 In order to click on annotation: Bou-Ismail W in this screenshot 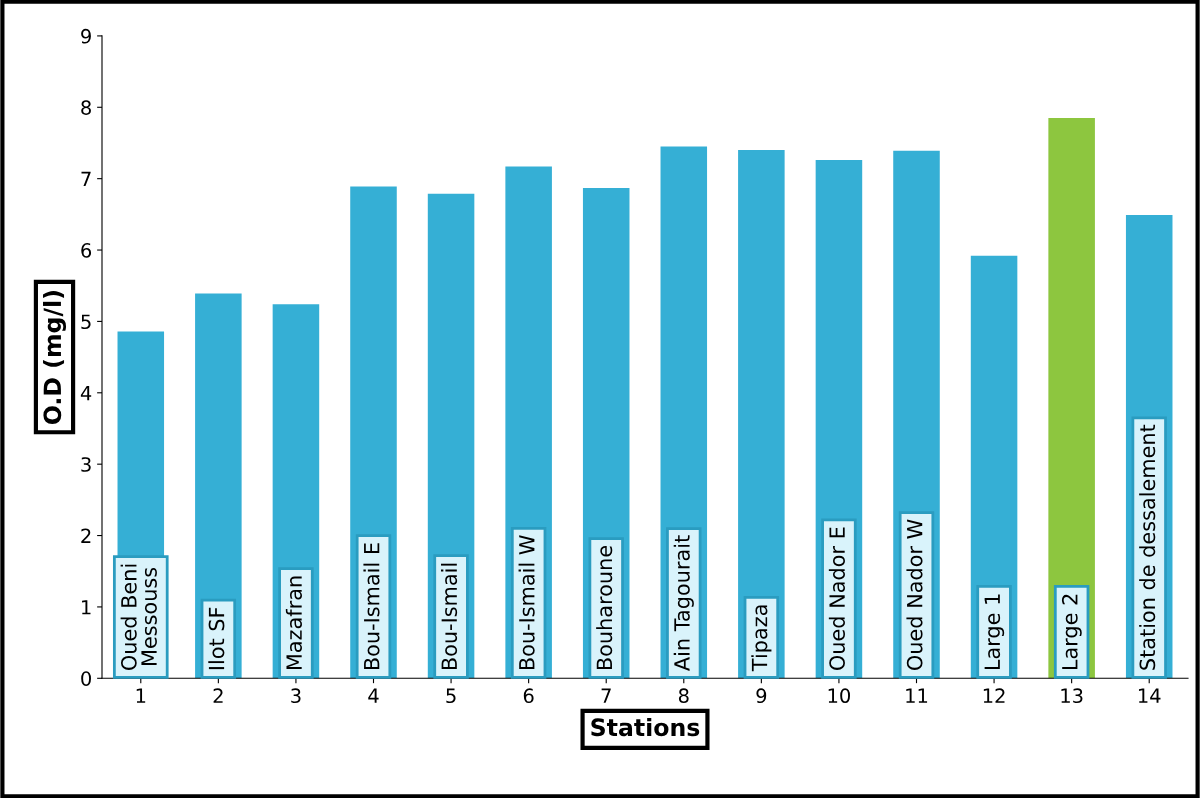, I will do `click(526, 602)`.